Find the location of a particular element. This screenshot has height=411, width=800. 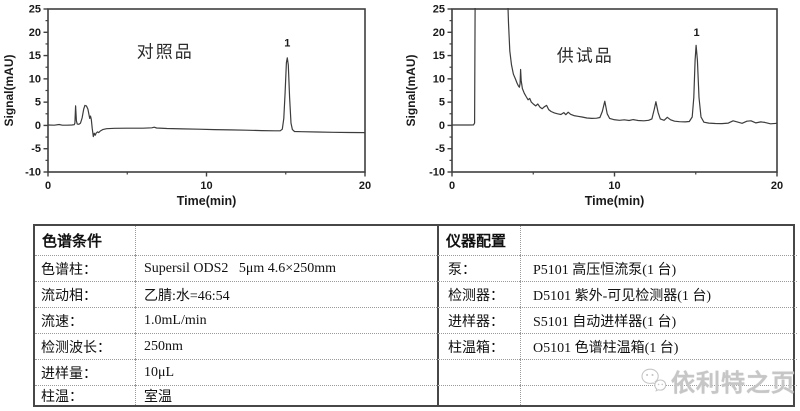

config-label: 进样器： is located at coordinates (478, 320).